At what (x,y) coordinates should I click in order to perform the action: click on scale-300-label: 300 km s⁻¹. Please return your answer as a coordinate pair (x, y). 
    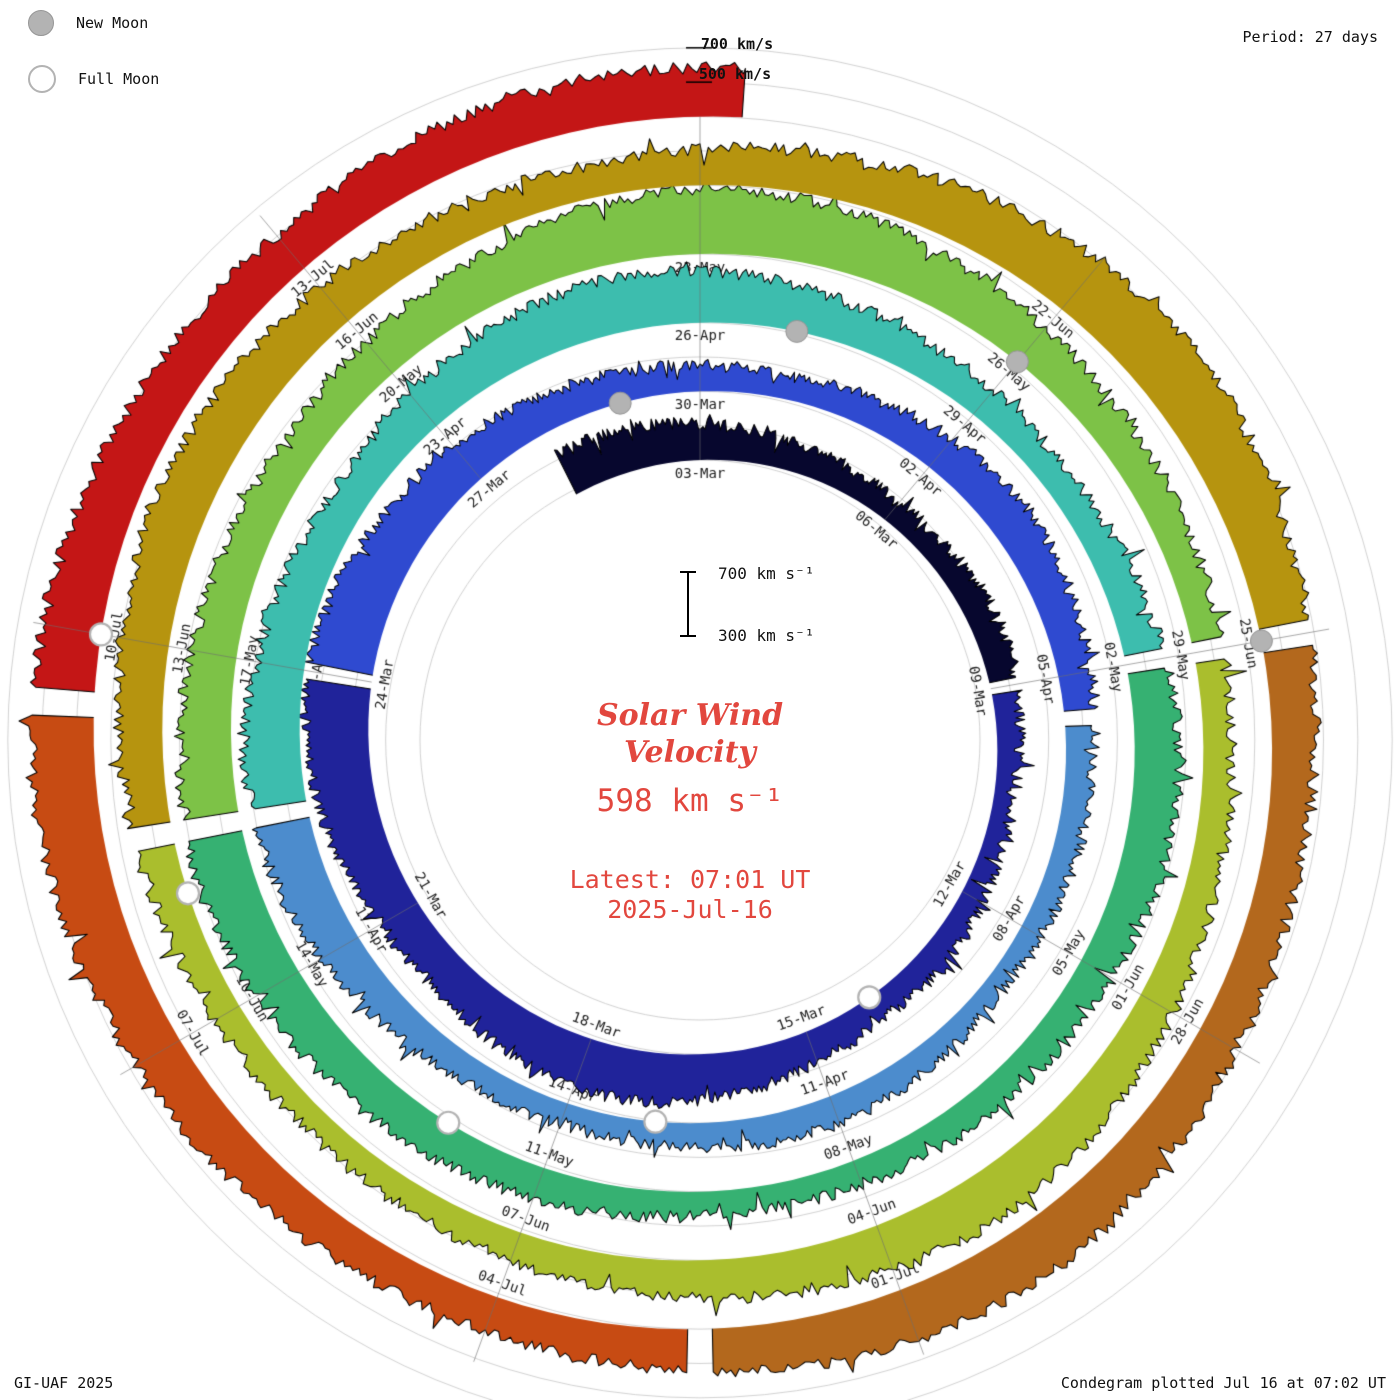
    Looking at the image, I should click on (766, 635).